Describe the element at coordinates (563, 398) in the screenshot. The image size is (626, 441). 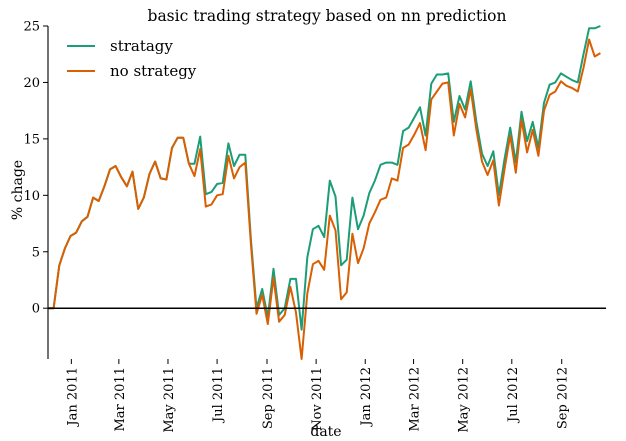
I see `x-tick-label: Sep 2012` at that location.